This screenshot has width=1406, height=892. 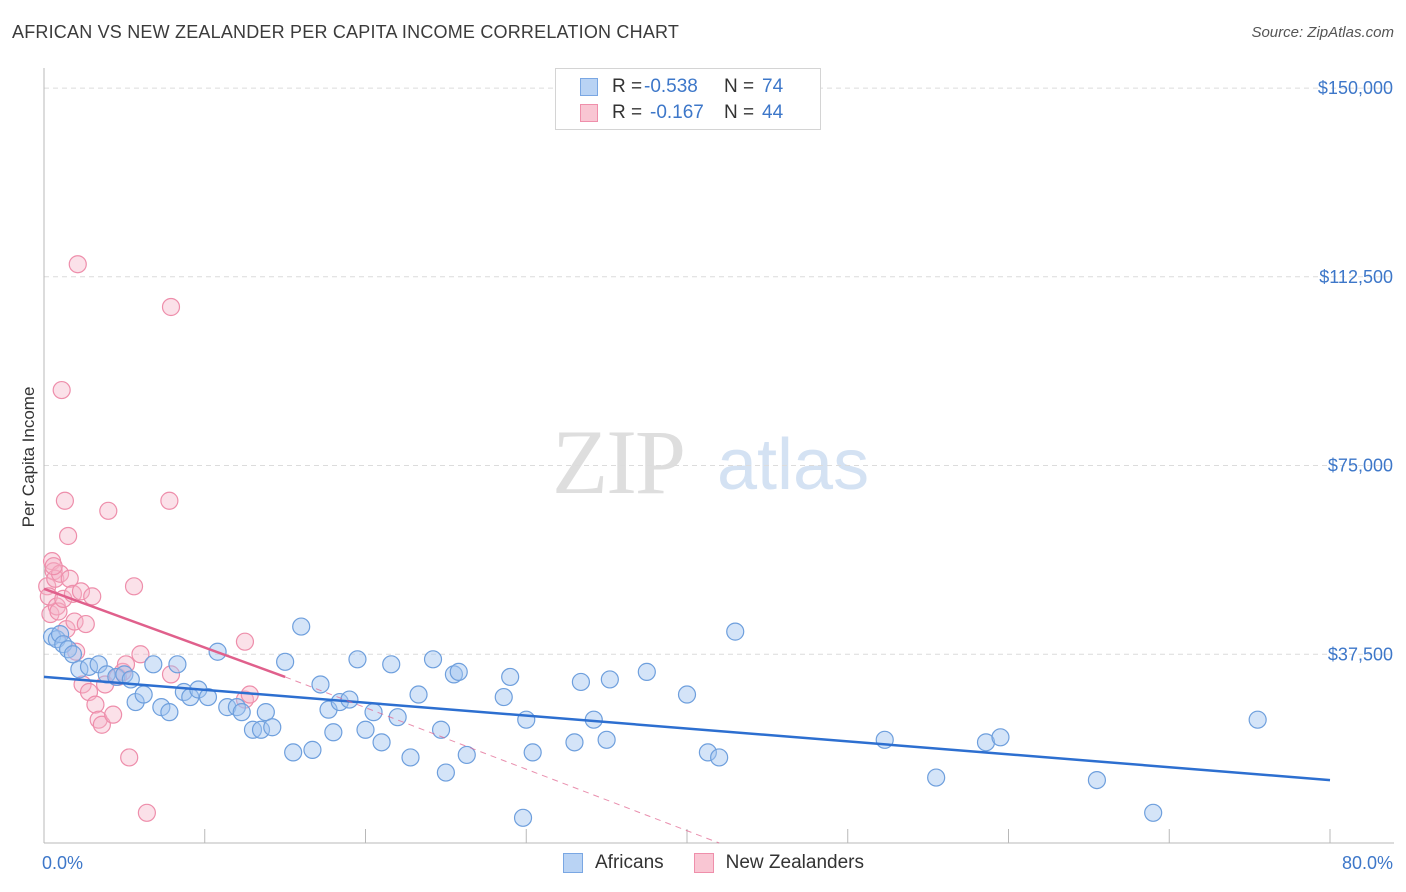 I want to click on y-tick-label: $112,500, so click(x=1356, y=277).